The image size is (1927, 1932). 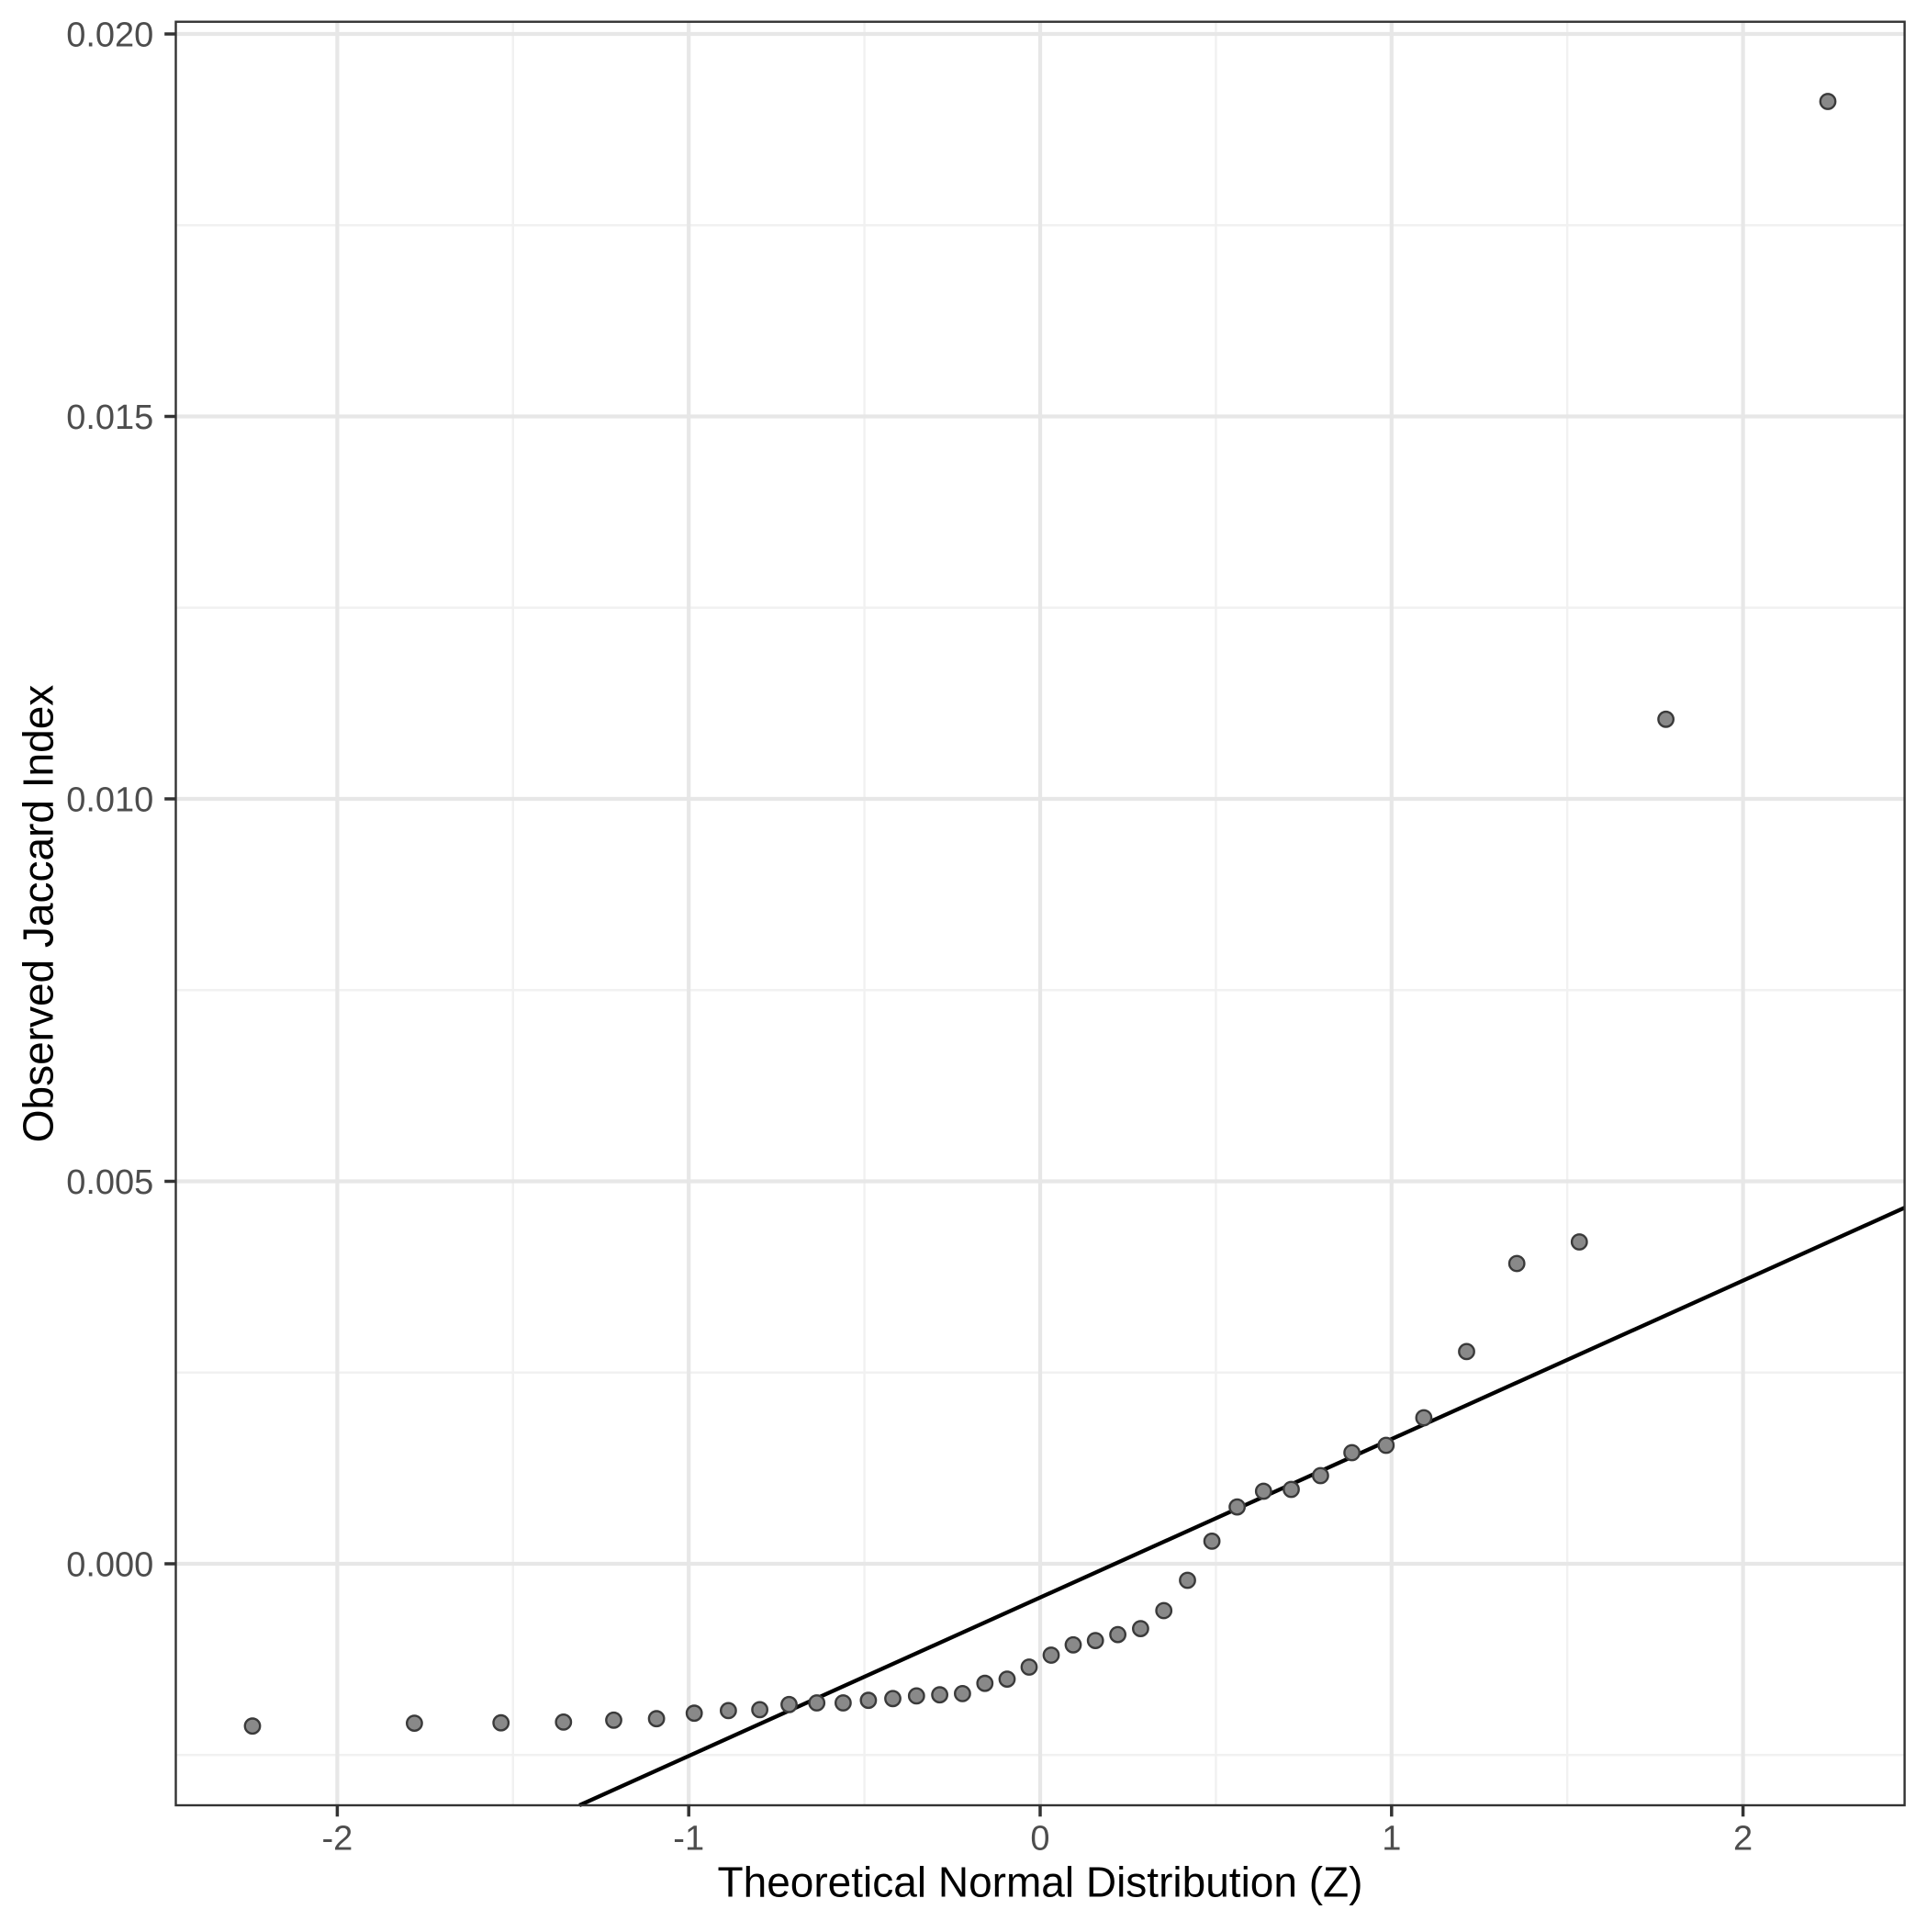 What do you see at coordinates (1039, 1839) in the screenshot?
I see `svg-text: 0` at bounding box center [1039, 1839].